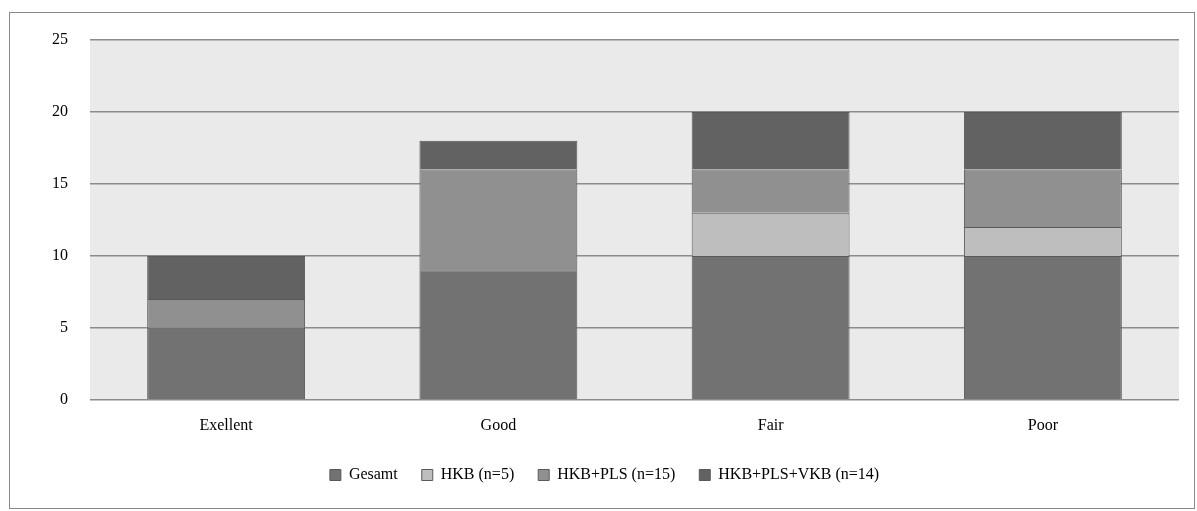  Describe the element at coordinates (226, 424) in the screenshot. I see `x-tick-label: Exellent` at that location.